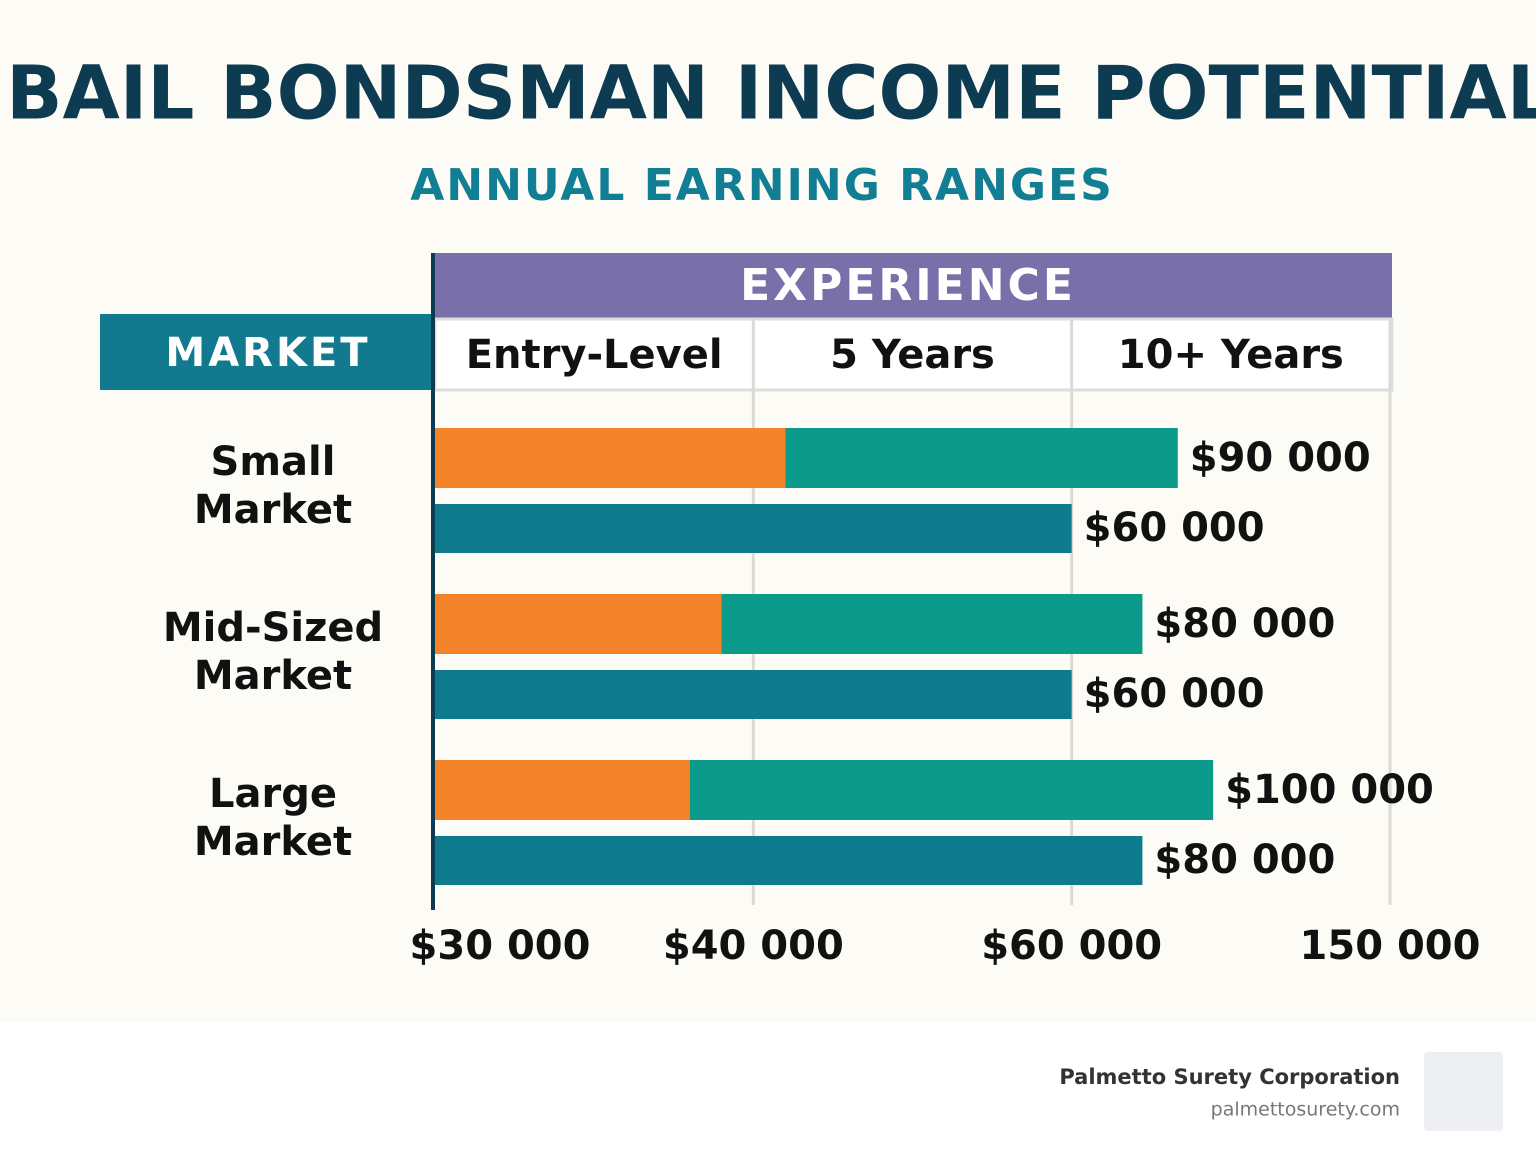 This screenshot has height=1154, width=1536. I want to click on value-label: $90 000, so click(1280, 458).